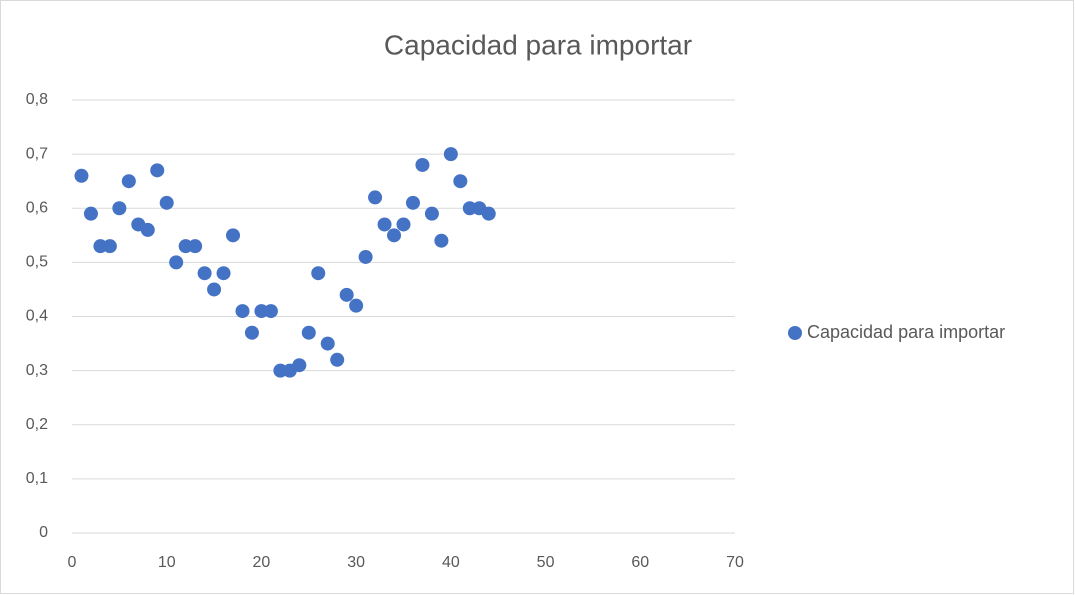 This screenshot has width=1075, height=595. What do you see at coordinates (356, 562) in the screenshot?
I see `x-tick-label: 30` at bounding box center [356, 562].